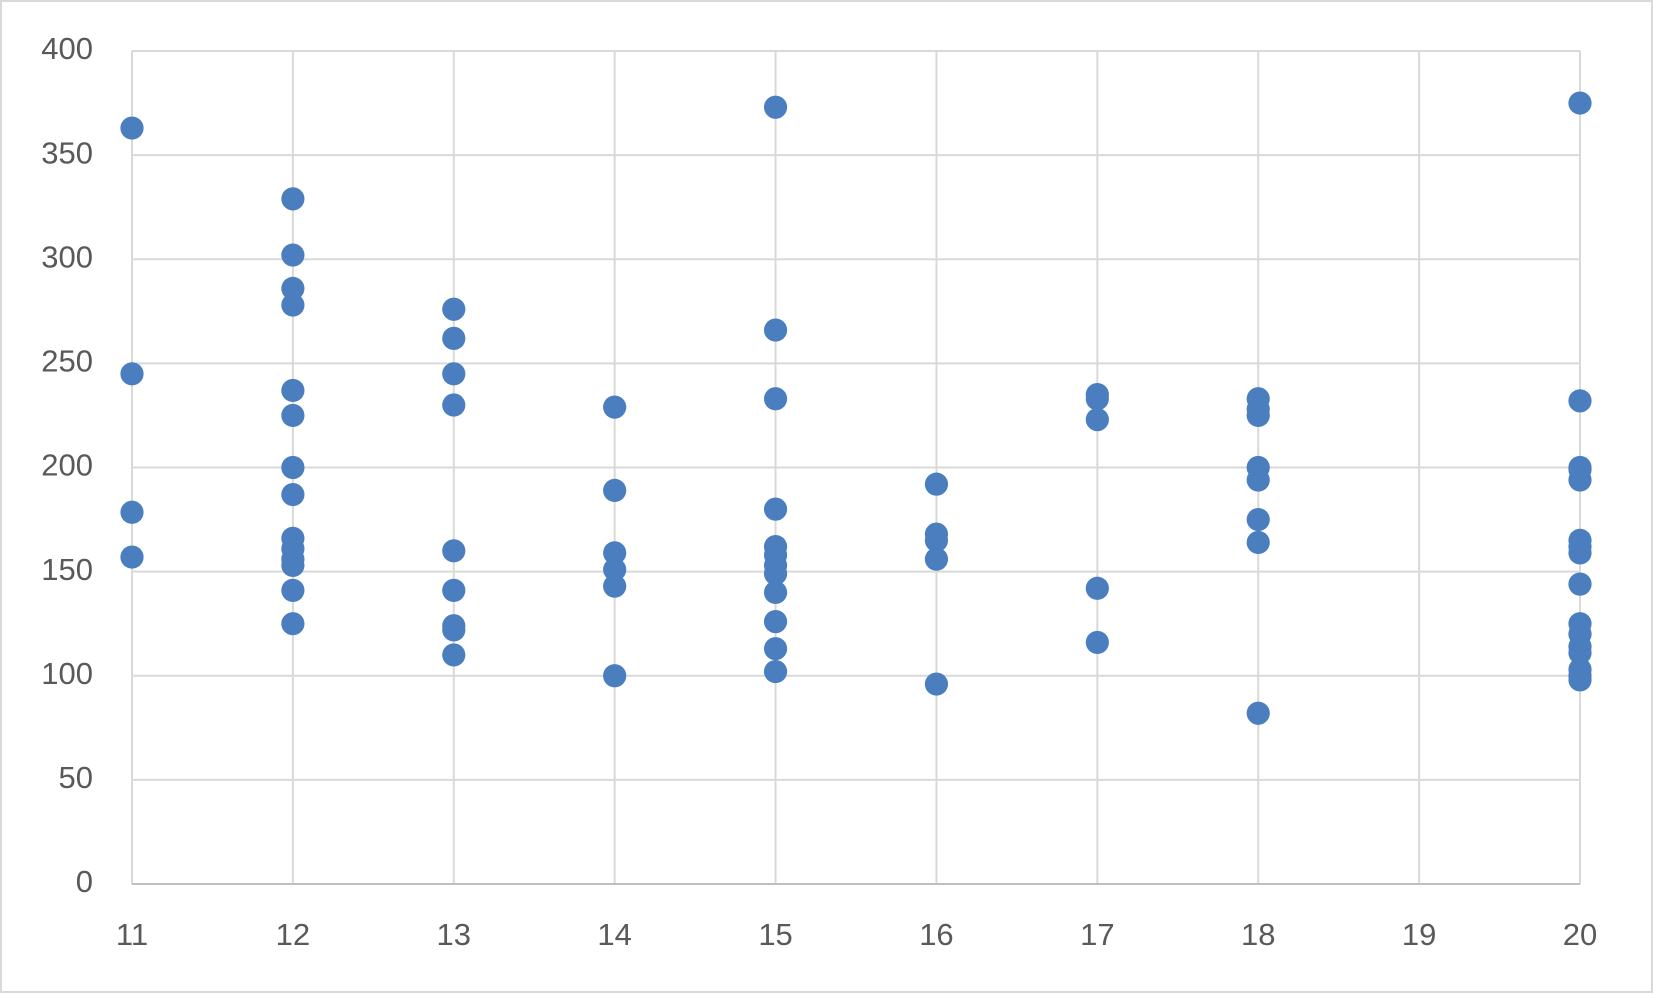 The width and height of the screenshot is (1653, 993). Describe the element at coordinates (293, 934) in the screenshot. I see `x-tick-label: 12` at that location.